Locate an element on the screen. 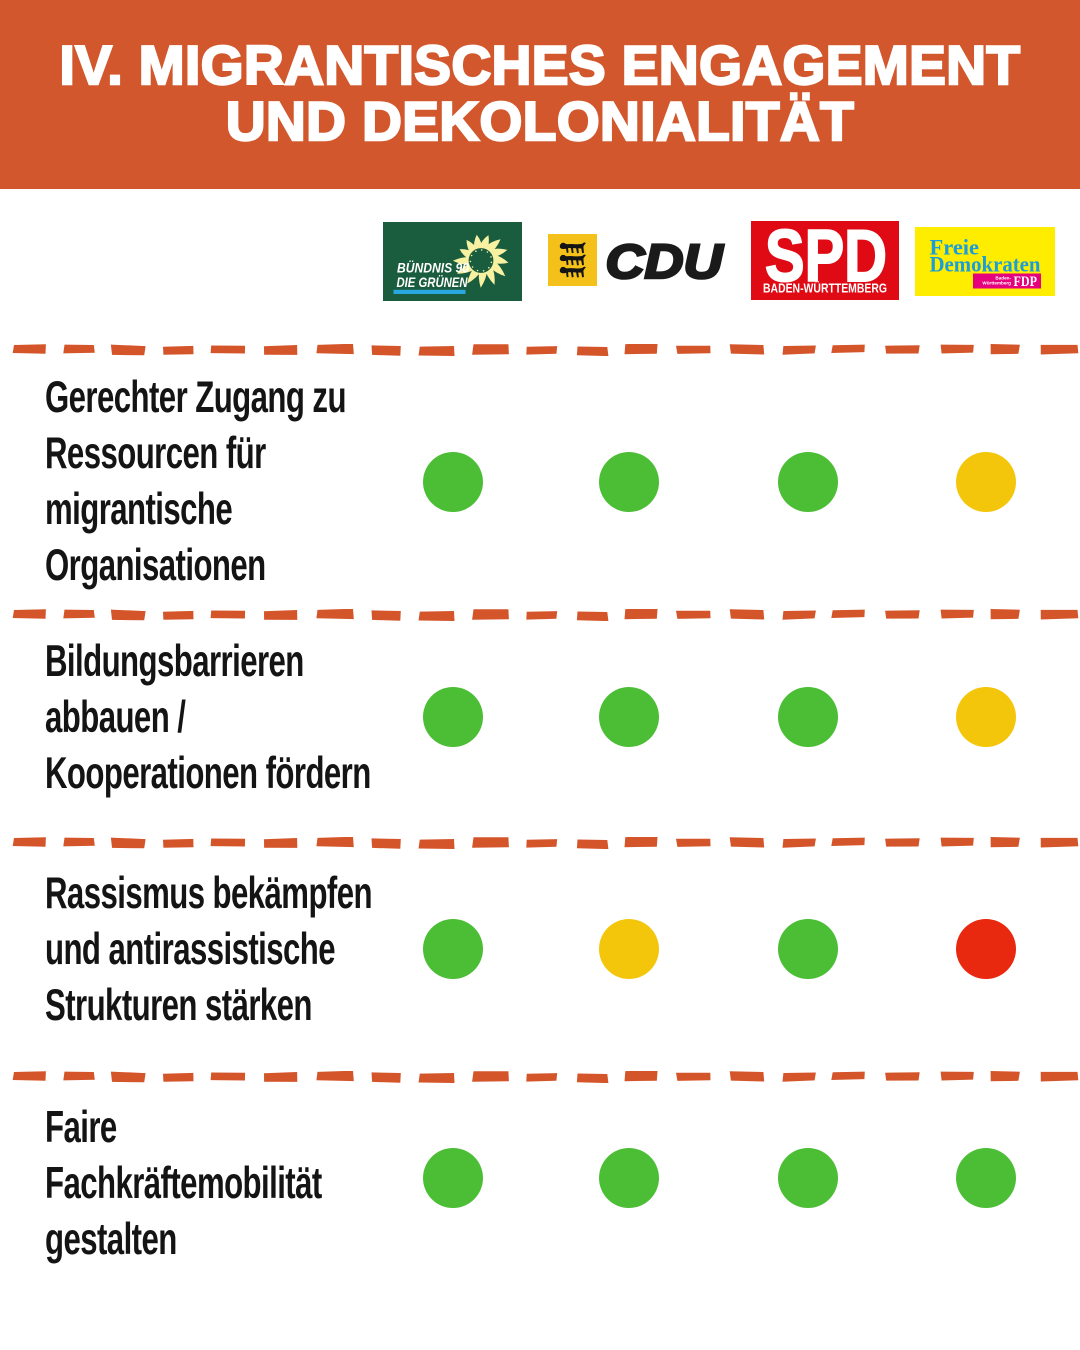  svg-text: BÜNDNIS 90 is located at coordinates (433, 267).